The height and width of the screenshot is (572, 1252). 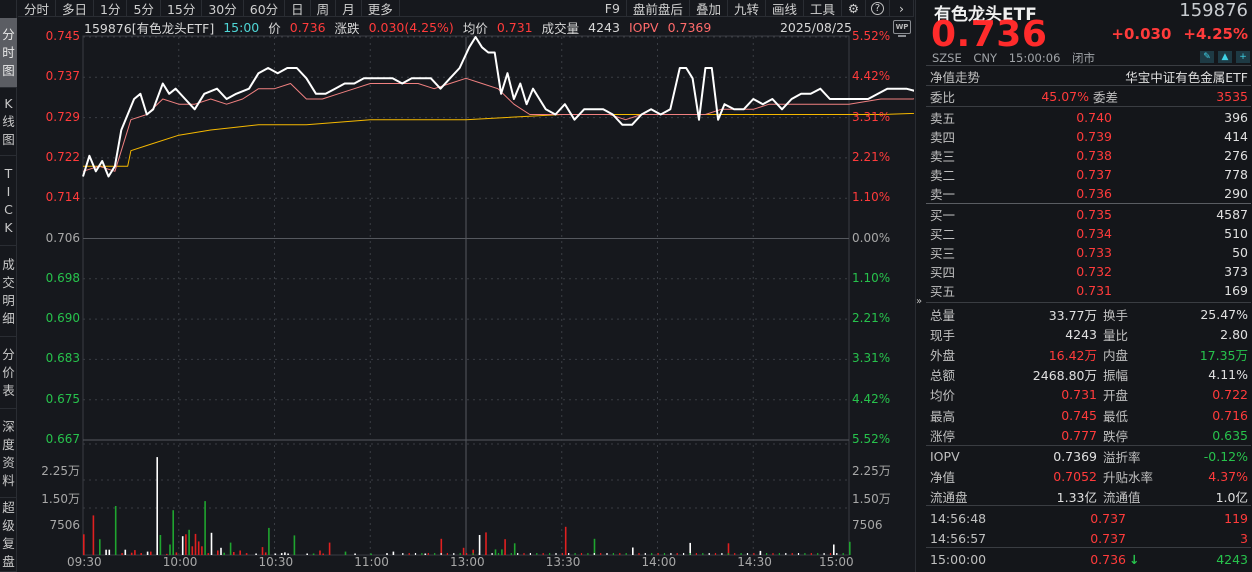 What do you see at coordinates (8, 70) in the screenshot?
I see `sidebar-tab-char: 图` at bounding box center [8, 70].